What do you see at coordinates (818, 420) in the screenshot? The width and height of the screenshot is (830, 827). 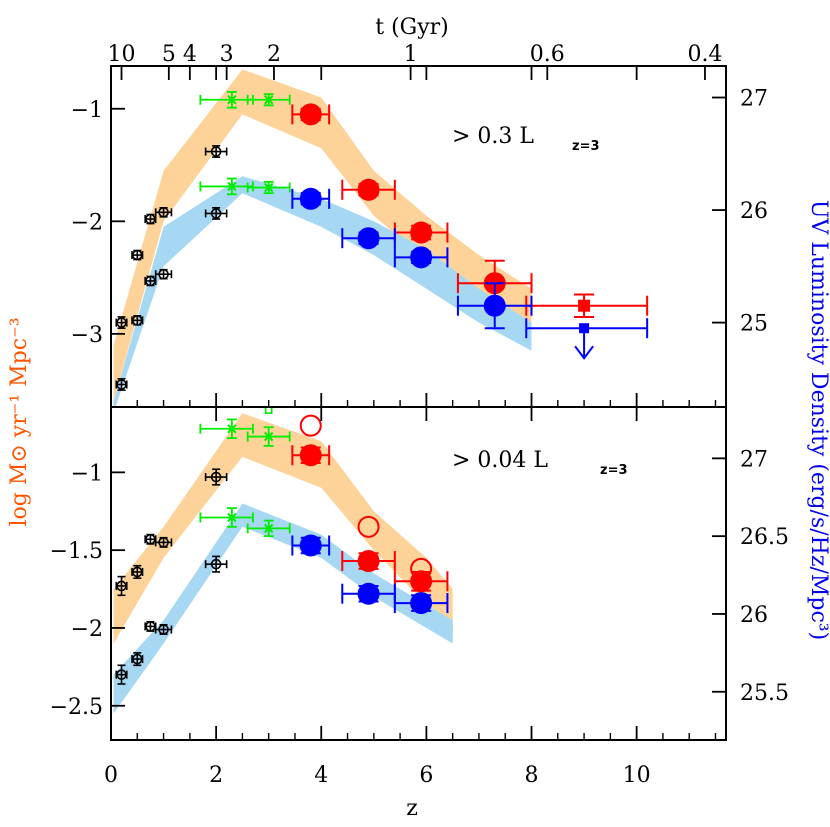 I see `right-y-axis-title: UV Luminosity Density (erg/s/Hz/Mpc³)` at bounding box center [818, 420].